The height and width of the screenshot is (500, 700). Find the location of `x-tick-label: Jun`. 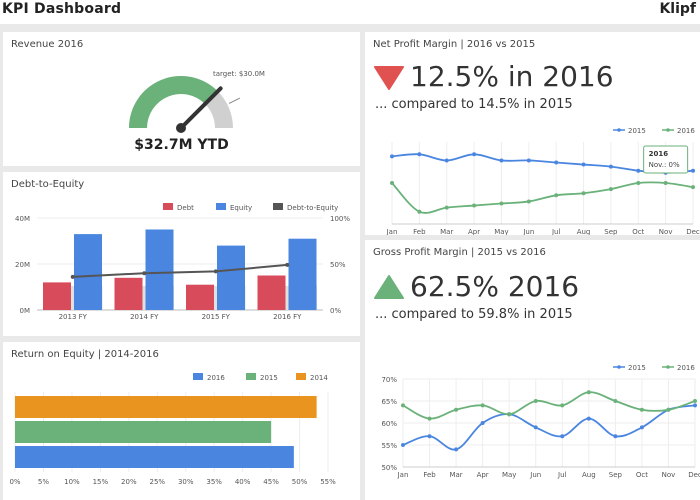

x-tick-label: Jun is located at coordinates (528, 231).